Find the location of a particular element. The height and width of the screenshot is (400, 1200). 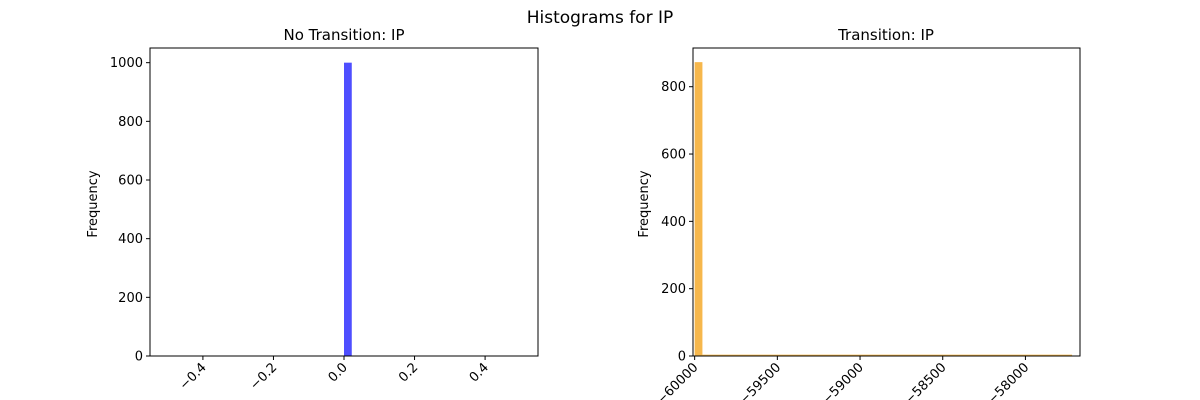

x-tick-label: −59000 is located at coordinates (843, 380).